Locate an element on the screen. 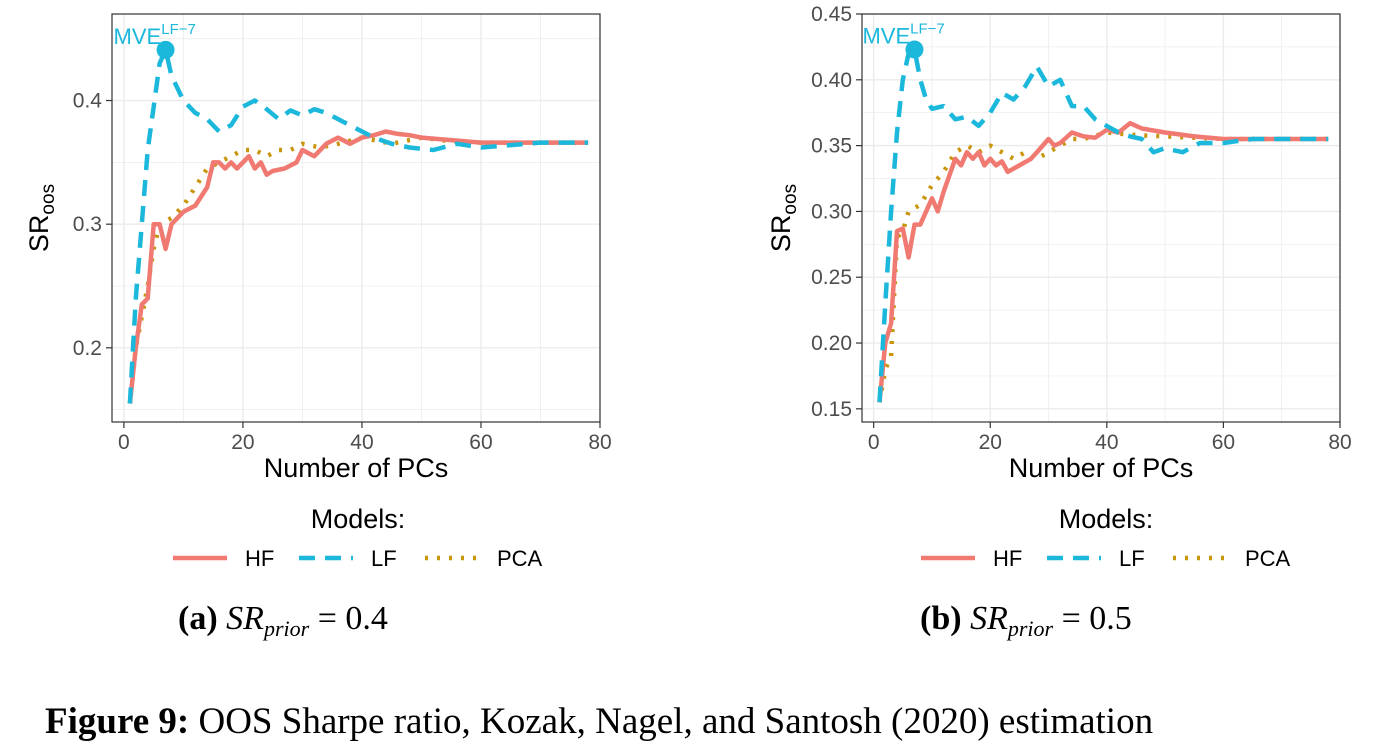  y-tick-label: 0.15 is located at coordinates (831, 409).